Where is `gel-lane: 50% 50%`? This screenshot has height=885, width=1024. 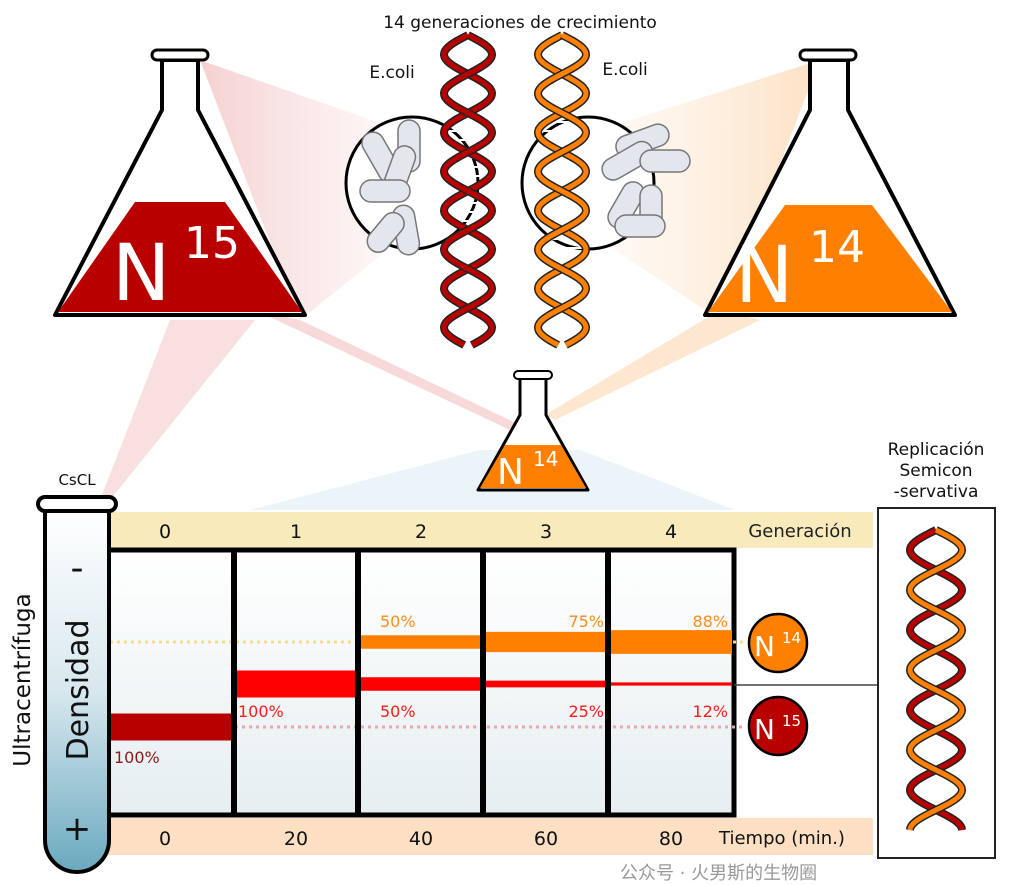
gel-lane: 50% 50% is located at coordinates (421, 666).